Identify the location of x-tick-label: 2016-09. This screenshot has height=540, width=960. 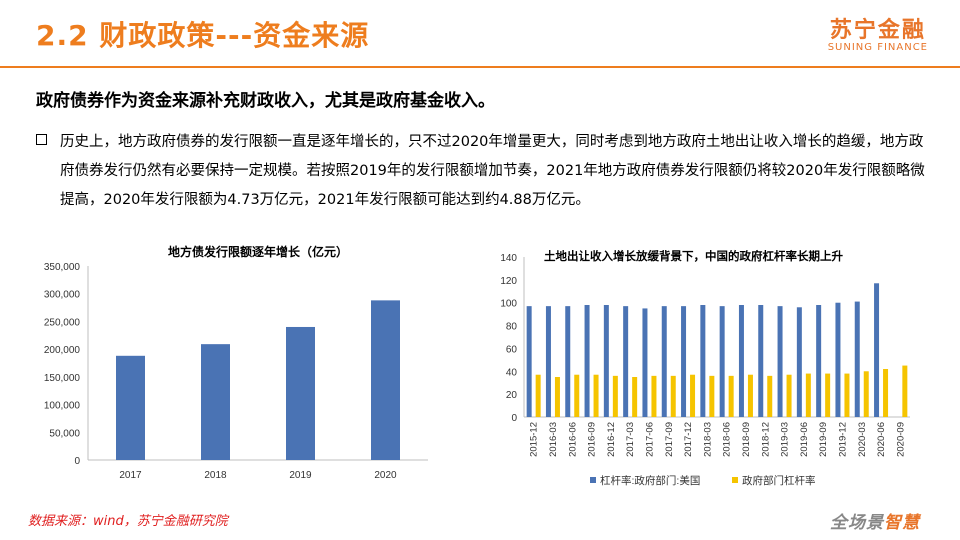
(592, 439).